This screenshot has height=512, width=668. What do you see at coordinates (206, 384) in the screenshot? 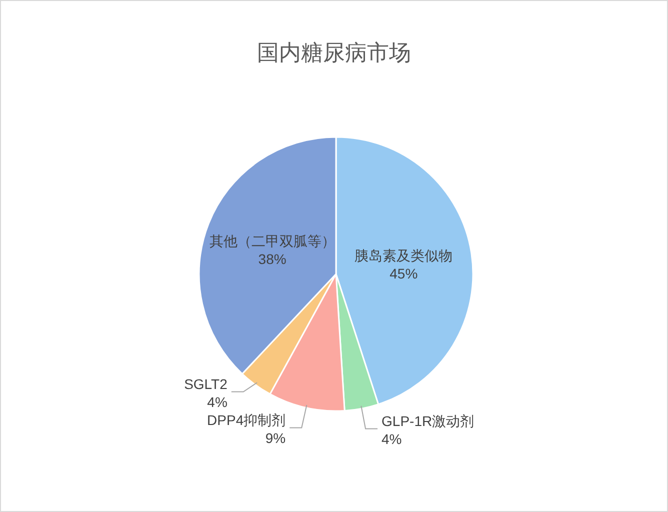
I see `slice-label: SGLT2` at bounding box center [206, 384].